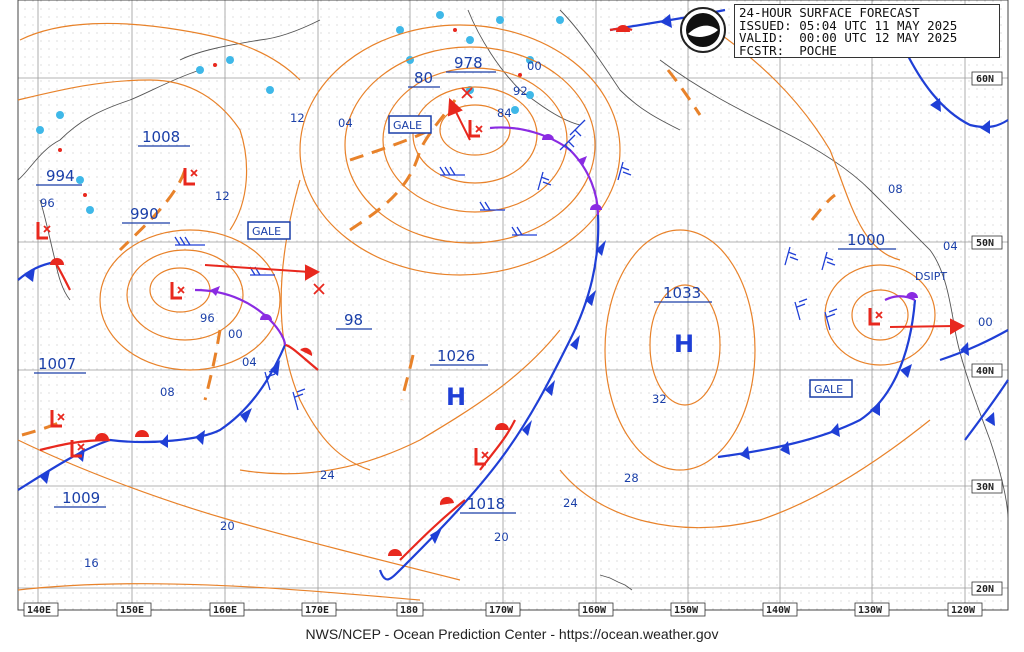  I want to click on isobar-label-24b: 24, so click(570, 503).